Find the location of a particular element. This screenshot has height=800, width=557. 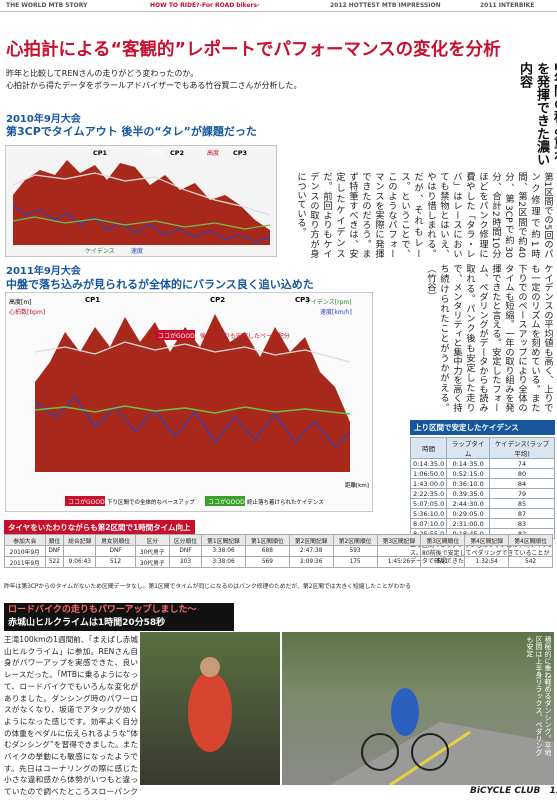

column-header: 区分順位 is located at coordinates (185, 540).